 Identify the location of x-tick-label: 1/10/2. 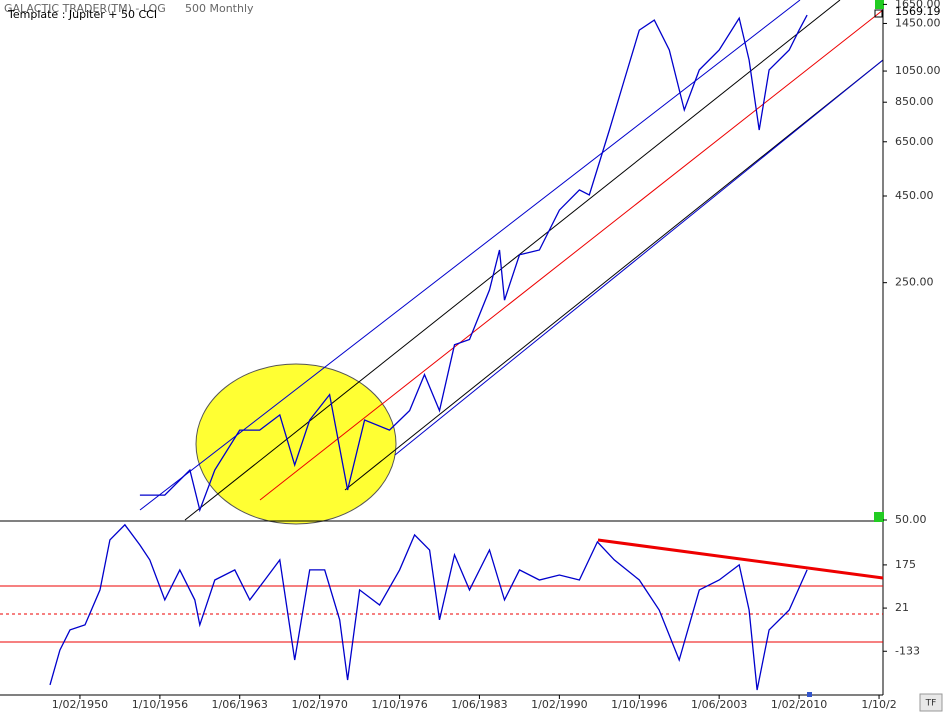
(878, 704).